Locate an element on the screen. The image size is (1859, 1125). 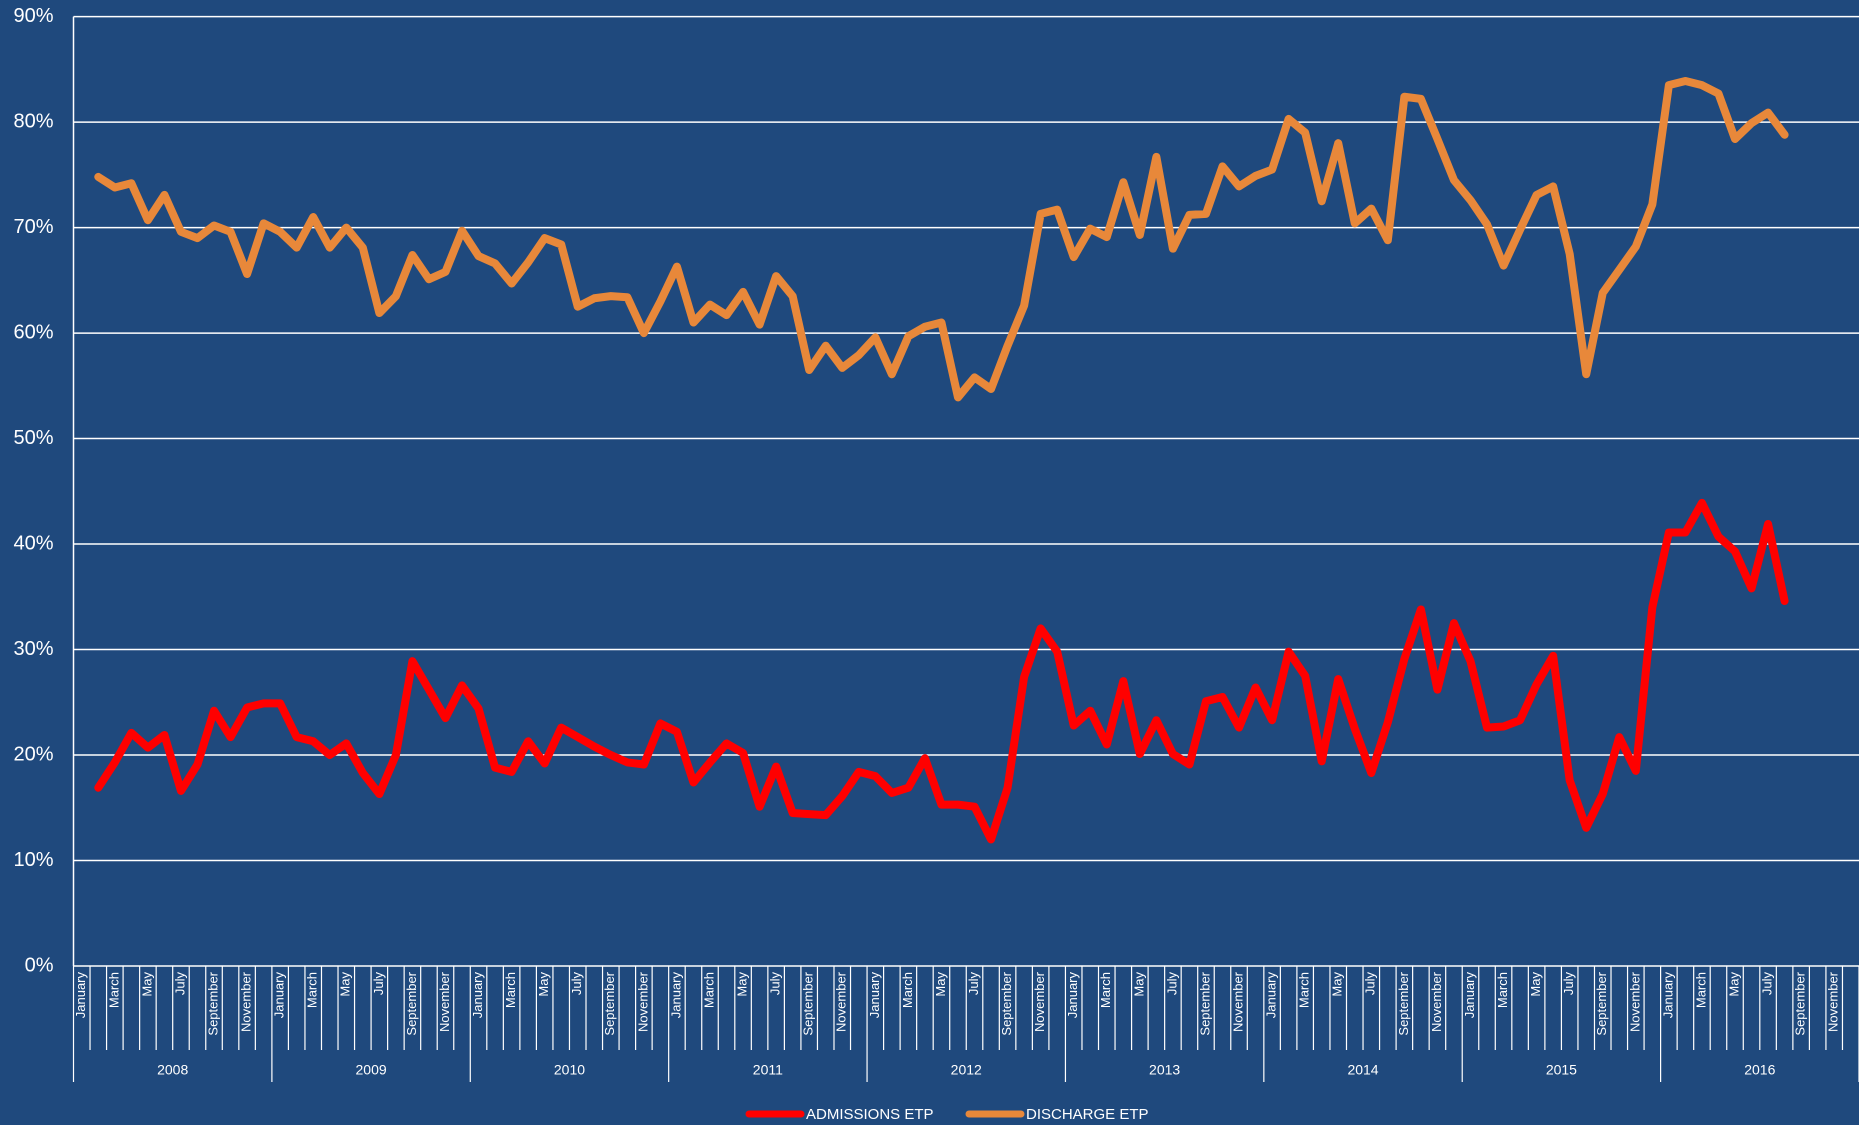
legend-label: ADMISSIONS ETP is located at coordinates (870, 1114).